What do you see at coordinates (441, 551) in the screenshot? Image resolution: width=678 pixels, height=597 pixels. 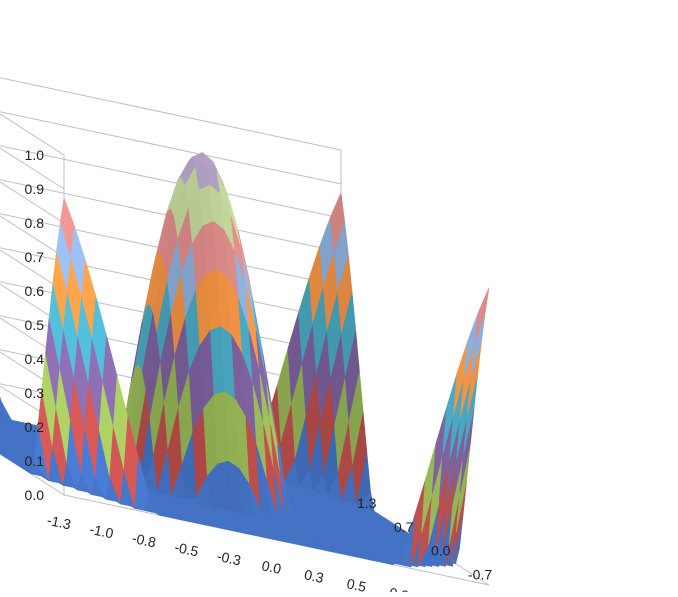 I see `y-tick-label: 0.0` at bounding box center [441, 551].